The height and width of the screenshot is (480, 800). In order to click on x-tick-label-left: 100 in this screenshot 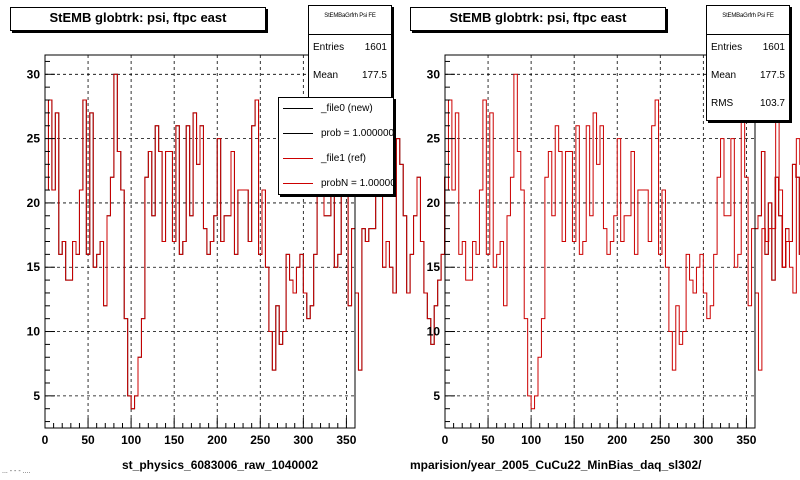, I will do `click(131, 440)`.